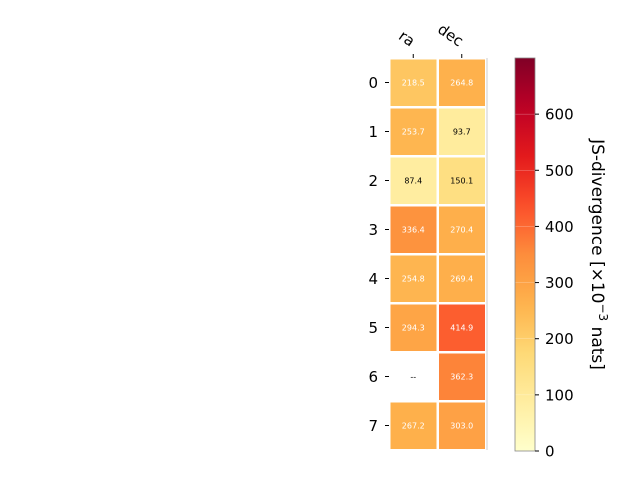  What do you see at coordinates (373, 132) in the screenshot?
I see `row-tick-label: 1` at bounding box center [373, 132].